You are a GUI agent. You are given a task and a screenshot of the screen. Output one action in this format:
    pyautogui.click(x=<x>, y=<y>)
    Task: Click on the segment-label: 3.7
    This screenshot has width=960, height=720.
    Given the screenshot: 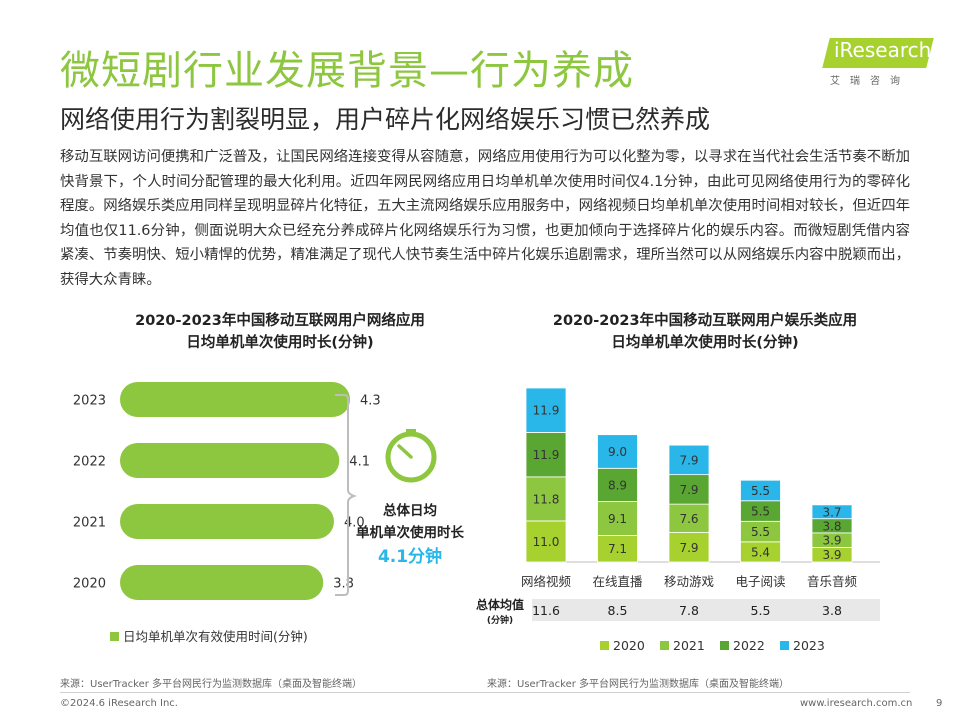 What is the action you would take?
    pyautogui.click(x=831, y=512)
    